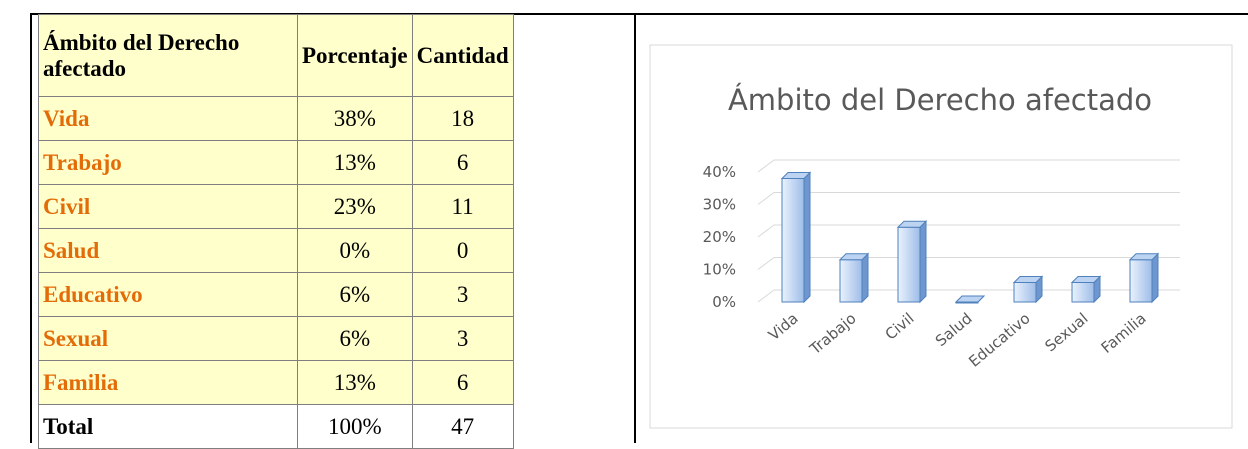  Describe the element at coordinates (635, 228) in the screenshot. I see `middle-rule` at that location.